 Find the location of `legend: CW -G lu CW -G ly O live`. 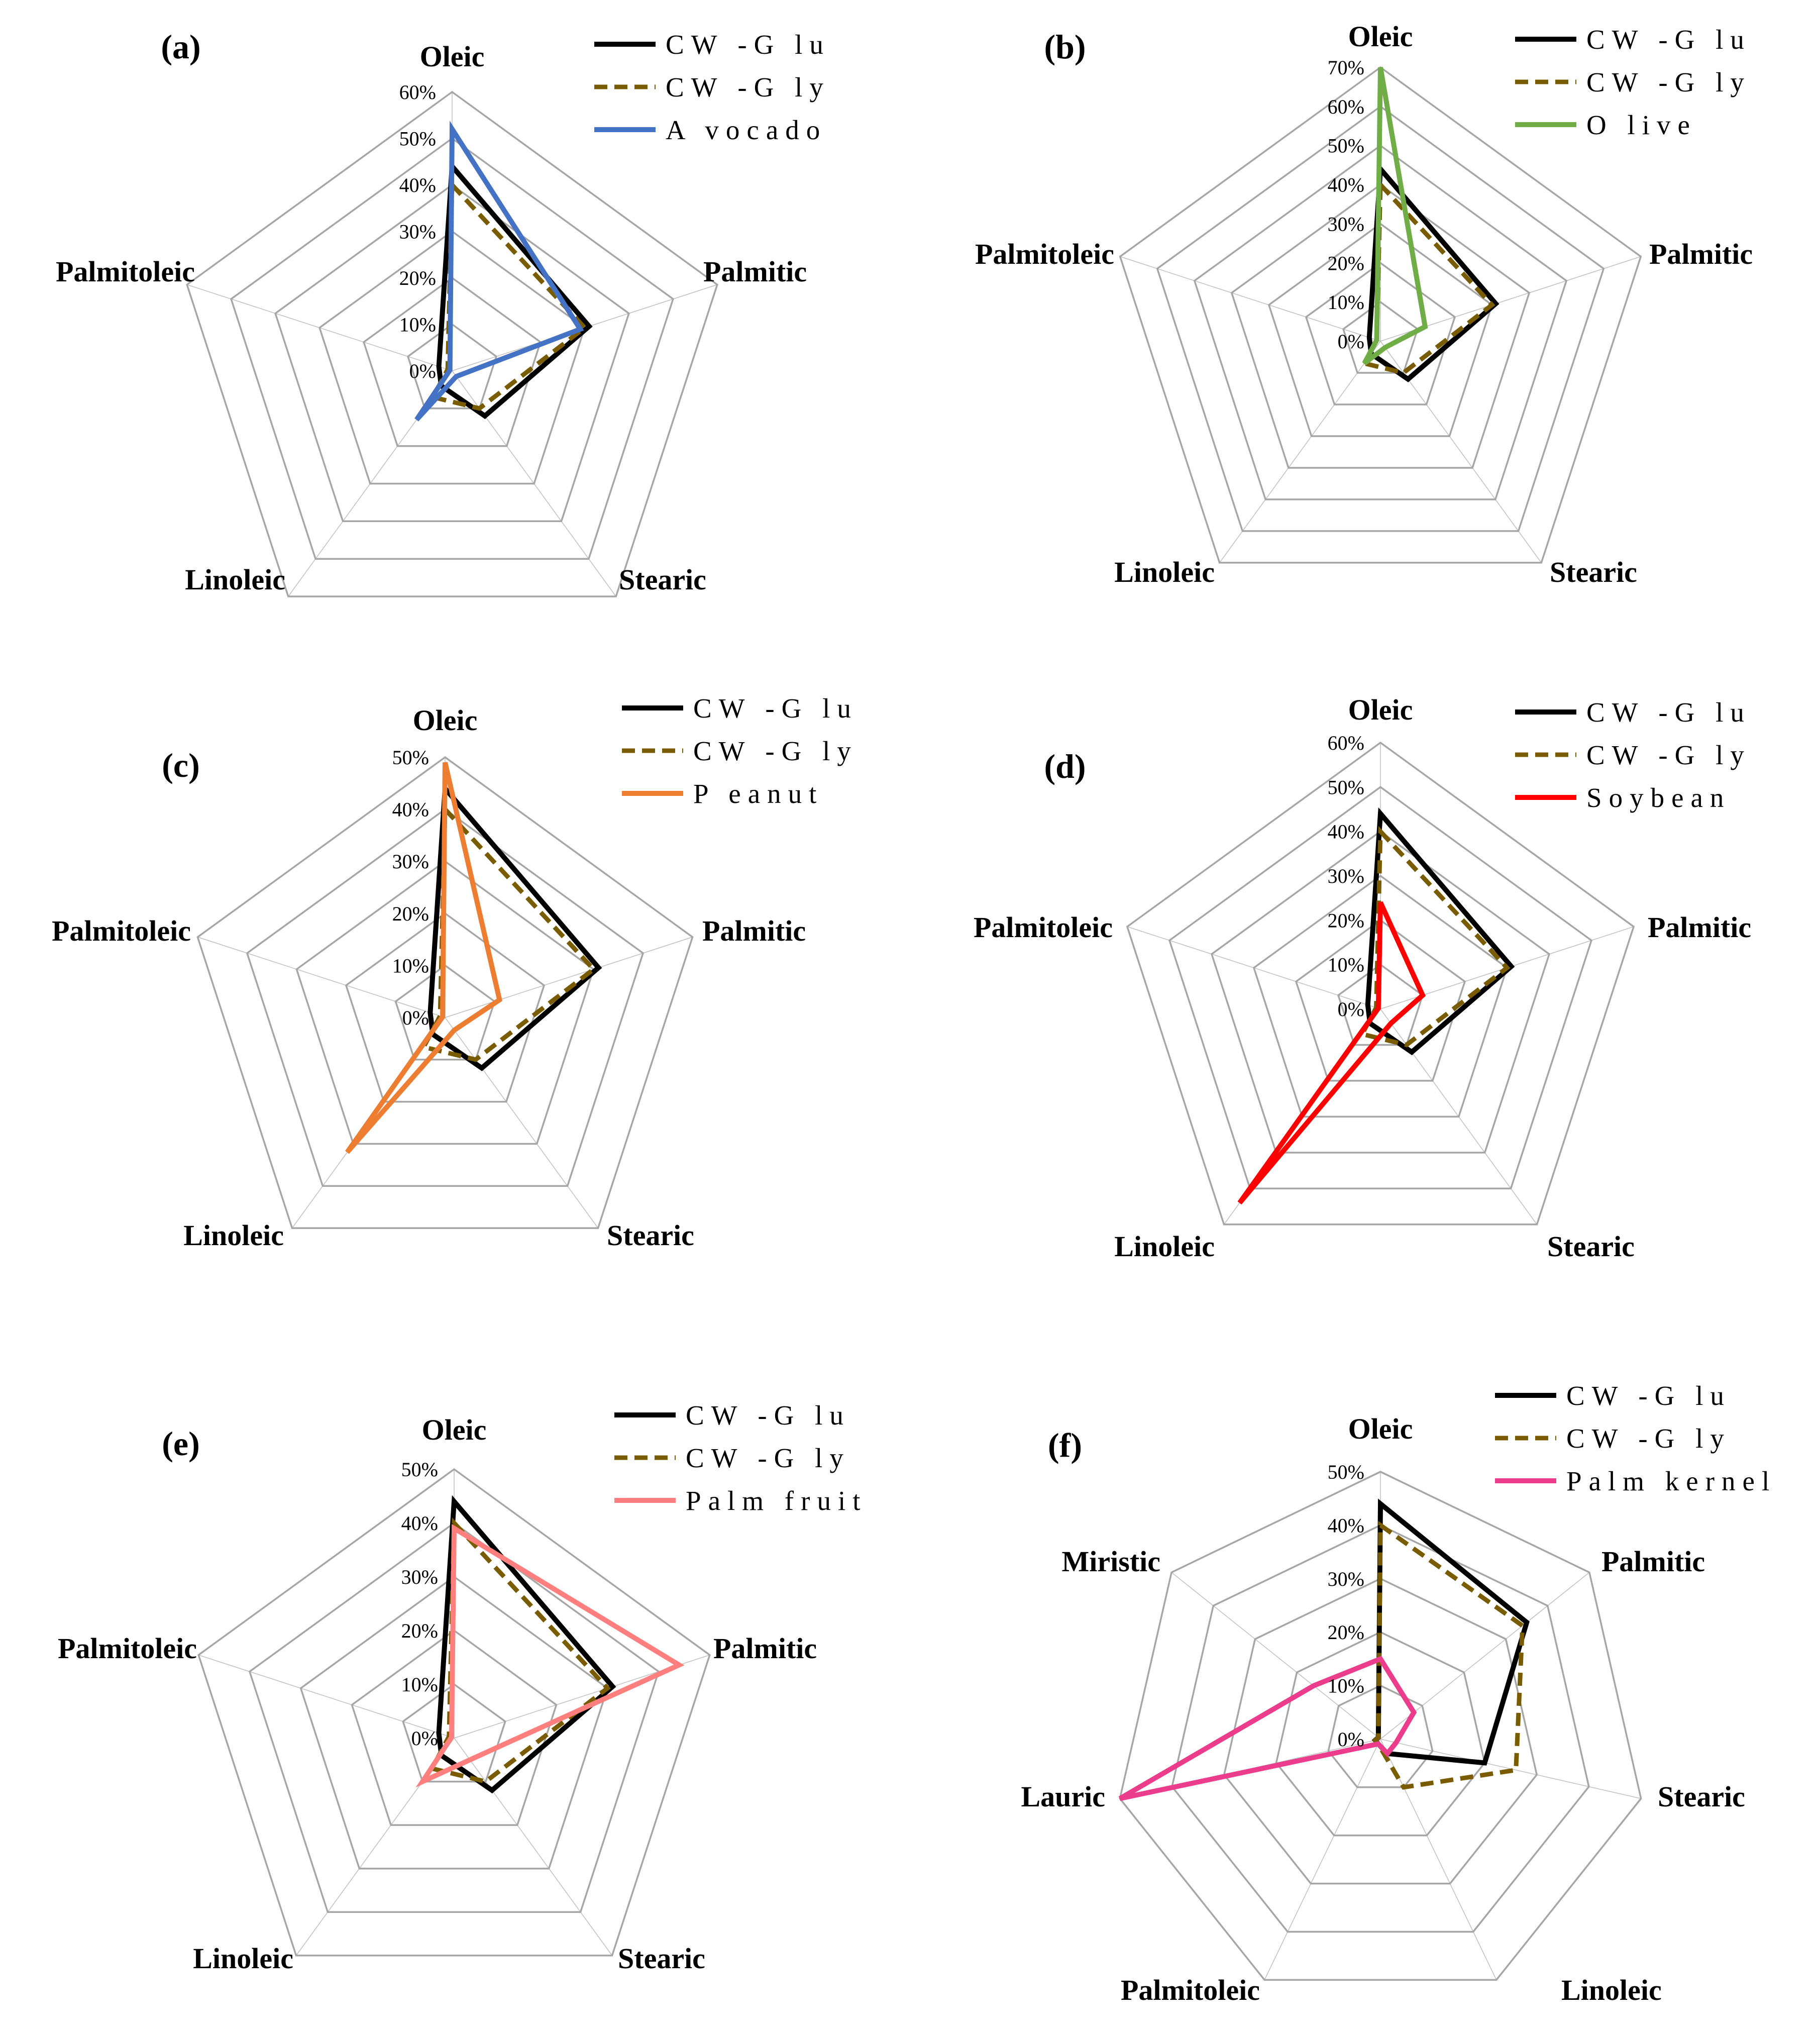

legend: CW -G lu CW -G ly O live is located at coordinates (1633, 82).